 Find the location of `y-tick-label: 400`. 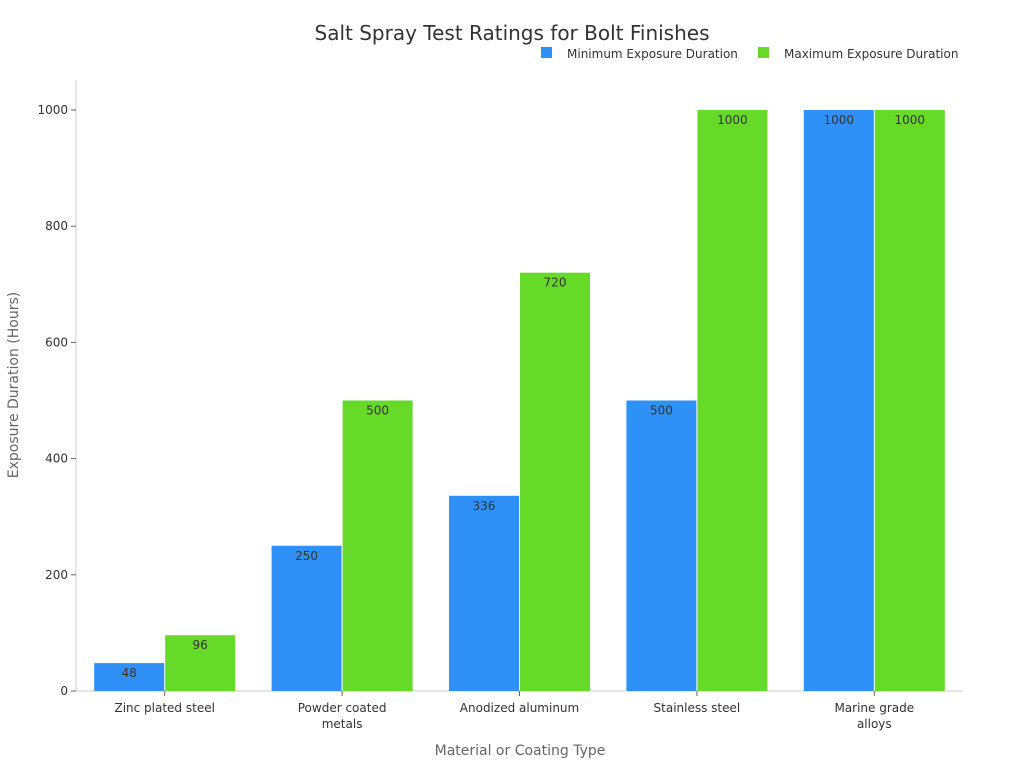

y-tick-label: 400 is located at coordinates (56, 459).